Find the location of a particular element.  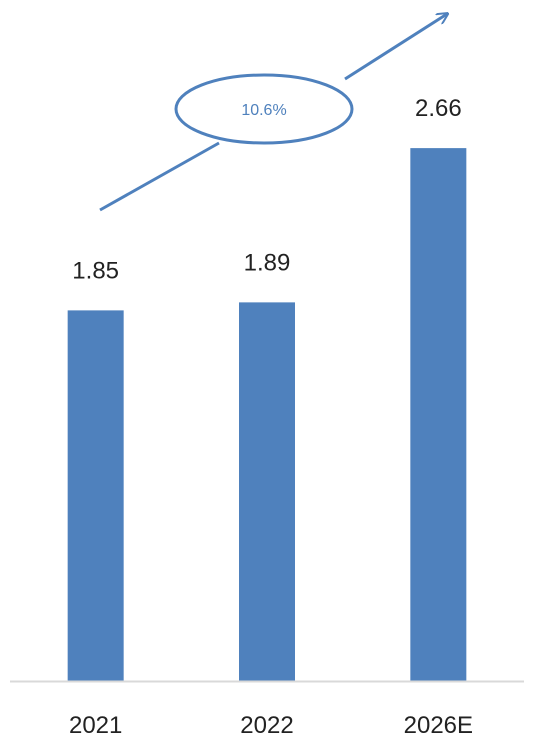

x-tick-label-group: 2021 2022 2026E is located at coordinates (271, 725).